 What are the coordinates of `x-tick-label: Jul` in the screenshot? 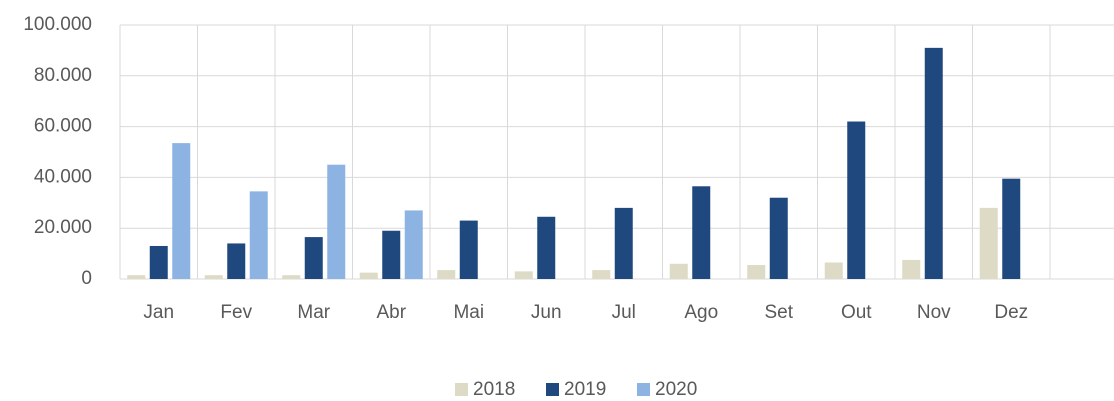 It's located at (624, 312).